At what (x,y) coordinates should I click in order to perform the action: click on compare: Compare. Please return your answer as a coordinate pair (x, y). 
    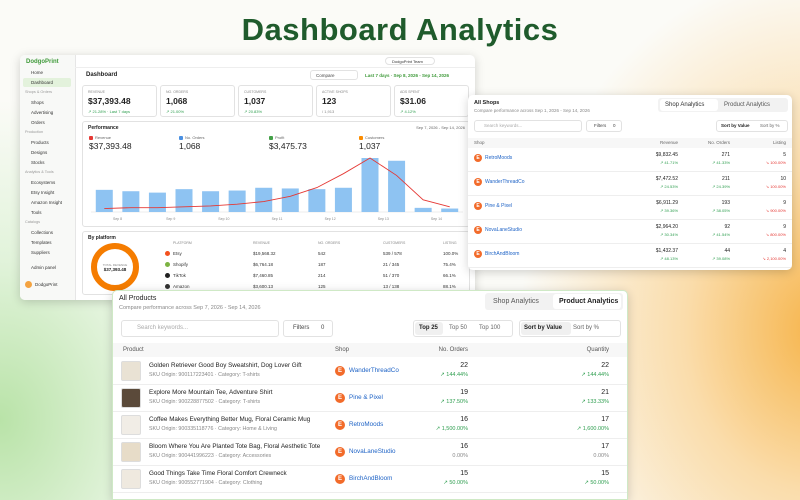
    Looking at the image, I should click on (325, 75).